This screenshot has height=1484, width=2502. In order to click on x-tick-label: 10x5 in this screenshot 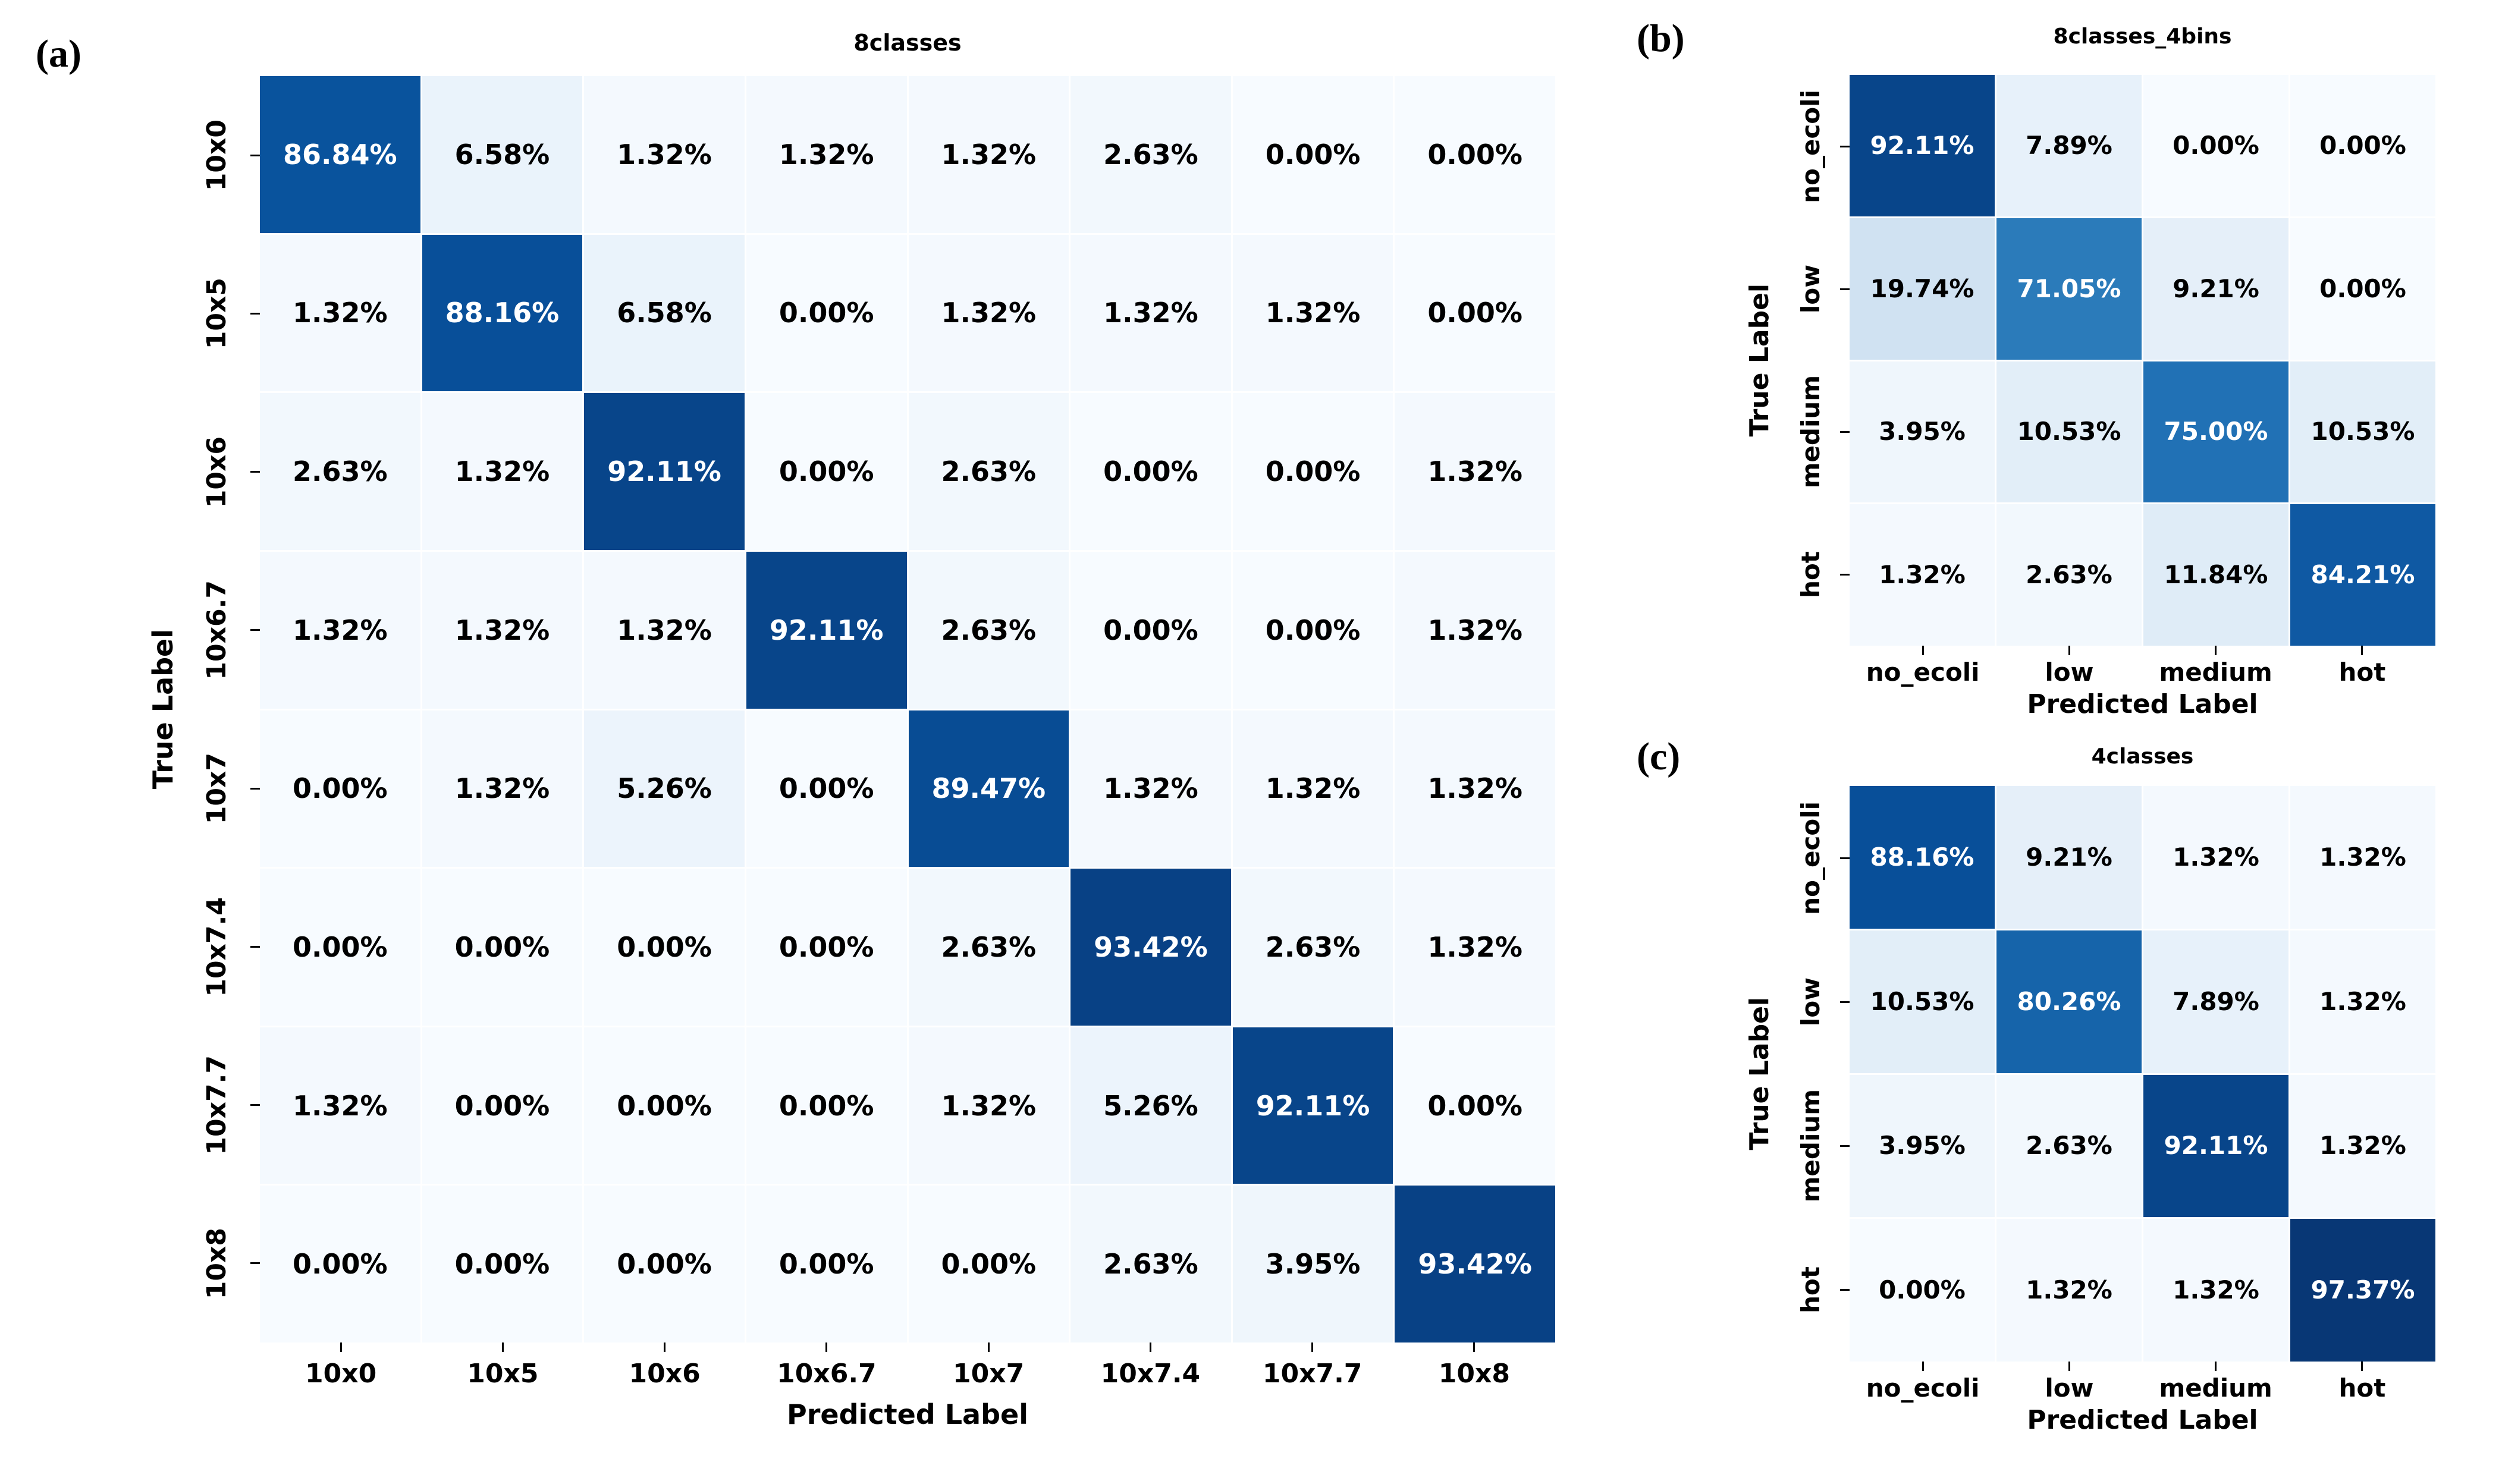, I will do `click(503, 1374)`.